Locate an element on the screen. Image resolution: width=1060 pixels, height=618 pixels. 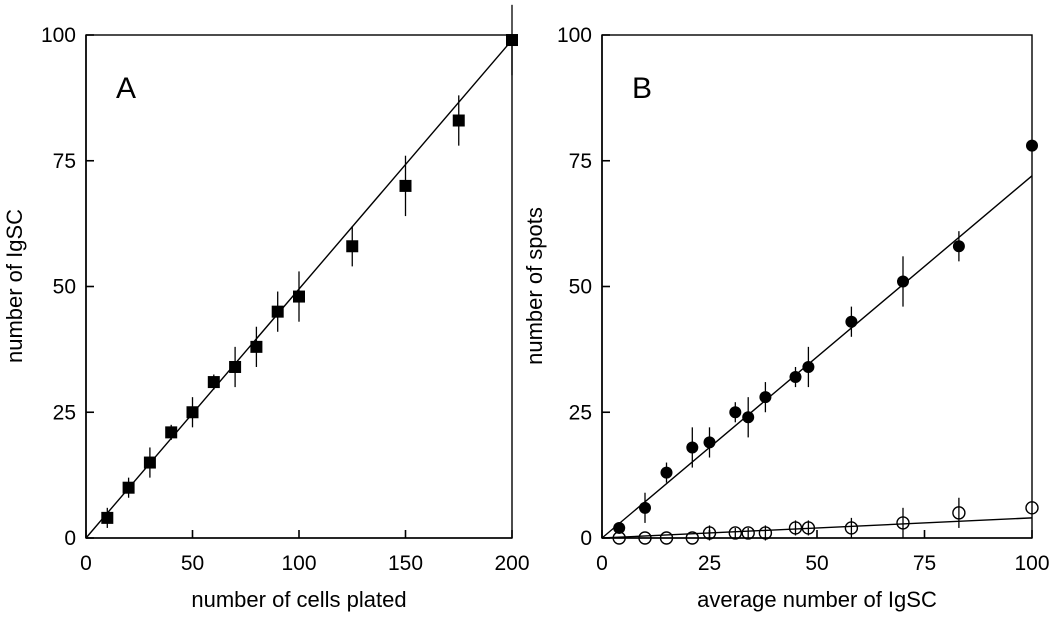
panel-a-letter: A is located at coordinates (126, 88).